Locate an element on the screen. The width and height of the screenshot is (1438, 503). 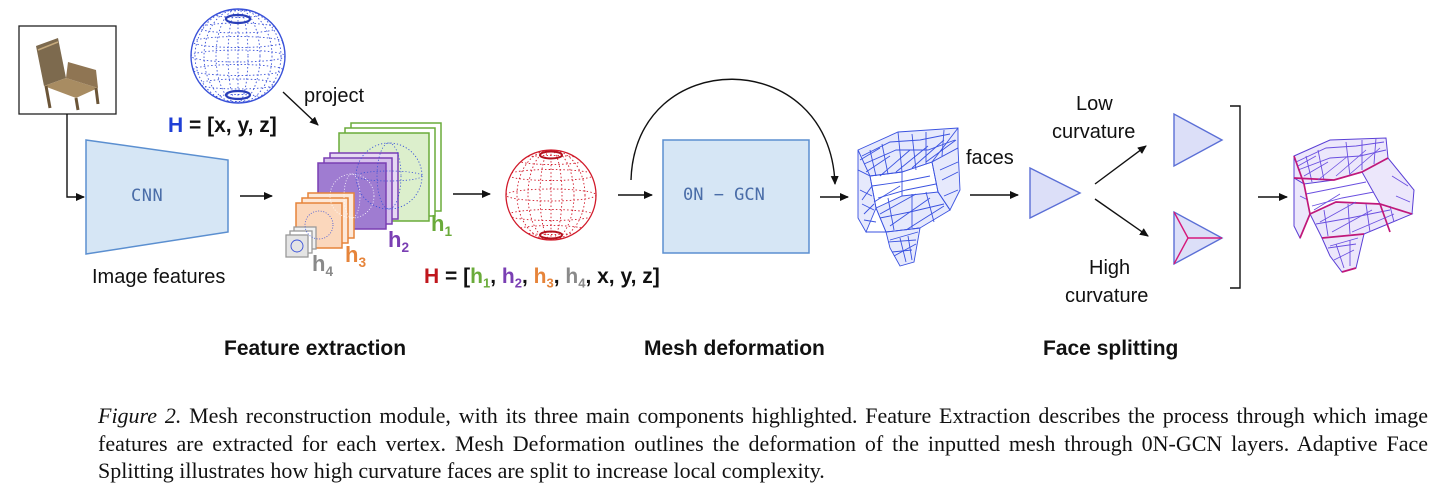
image-to-cnn-arrow is located at coordinates (75, 157).